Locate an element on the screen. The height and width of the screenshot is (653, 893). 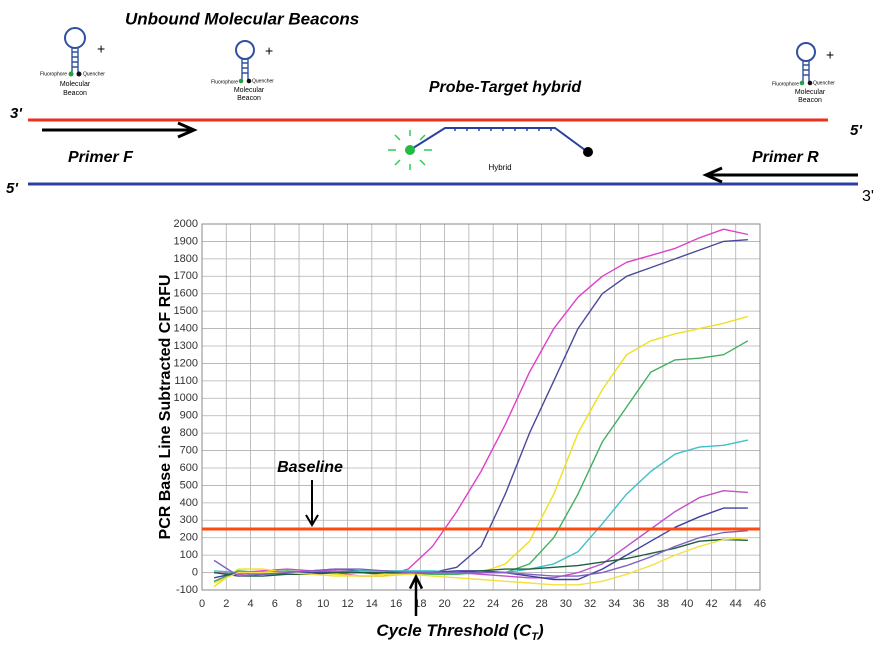
baseline-label: Baseline is located at coordinates (310, 467).